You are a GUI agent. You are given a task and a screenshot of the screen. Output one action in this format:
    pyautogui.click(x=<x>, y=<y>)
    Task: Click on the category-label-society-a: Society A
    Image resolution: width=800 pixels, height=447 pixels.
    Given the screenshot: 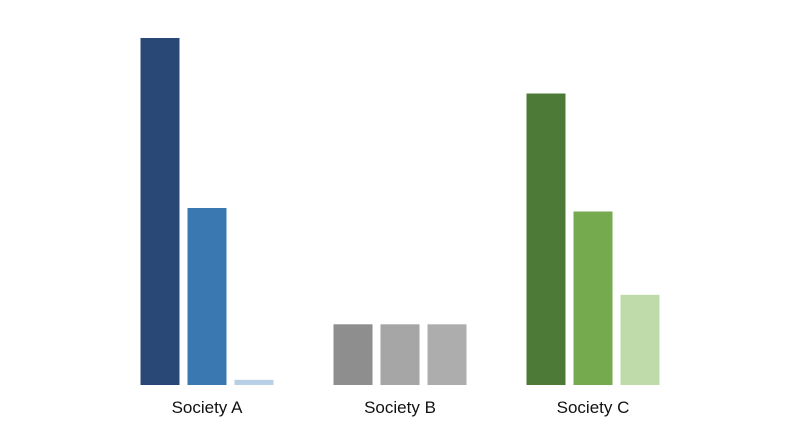 What is the action you would take?
    pyautogui.click(x=208, y=407)
    